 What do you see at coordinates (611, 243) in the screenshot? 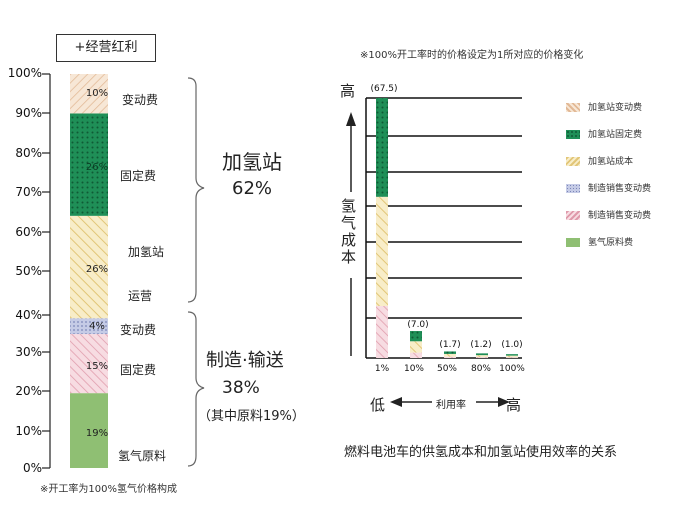
I see `legend-label-6: 氢气原料费` at bounding box center [611, 243].